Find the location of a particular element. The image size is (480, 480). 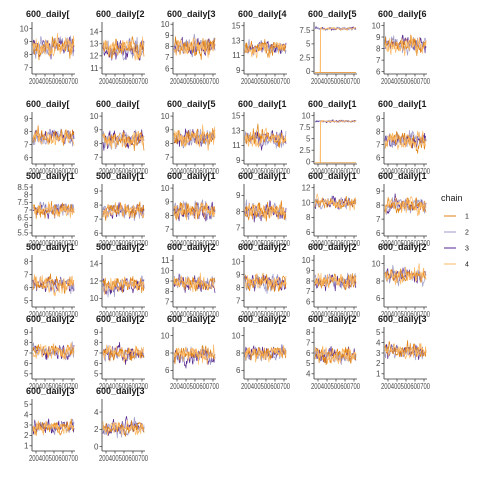

y-tick-label: 2 is located at coordinates (96, 429).